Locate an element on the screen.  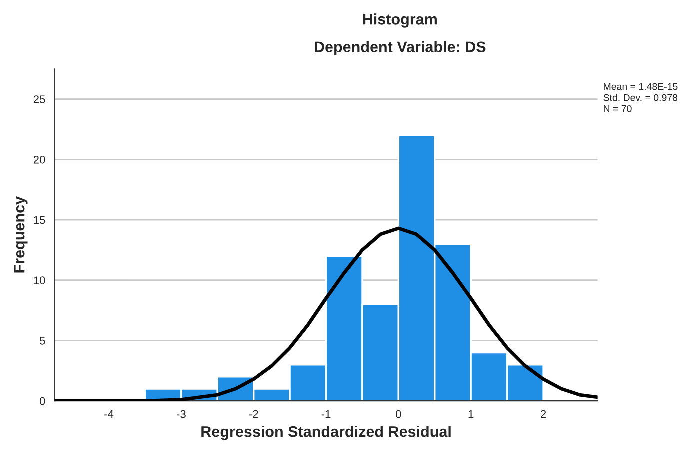
x-tick-label: -2 is located at coordinates (253, 414).